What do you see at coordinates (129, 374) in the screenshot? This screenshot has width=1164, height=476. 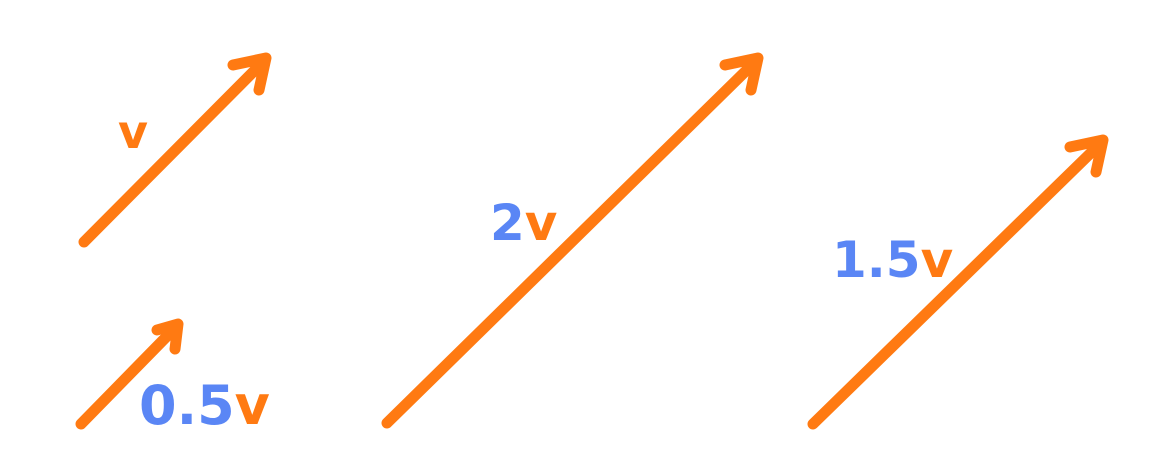 I see `vector-half-v-arrow` at bounding box center [129, 374].